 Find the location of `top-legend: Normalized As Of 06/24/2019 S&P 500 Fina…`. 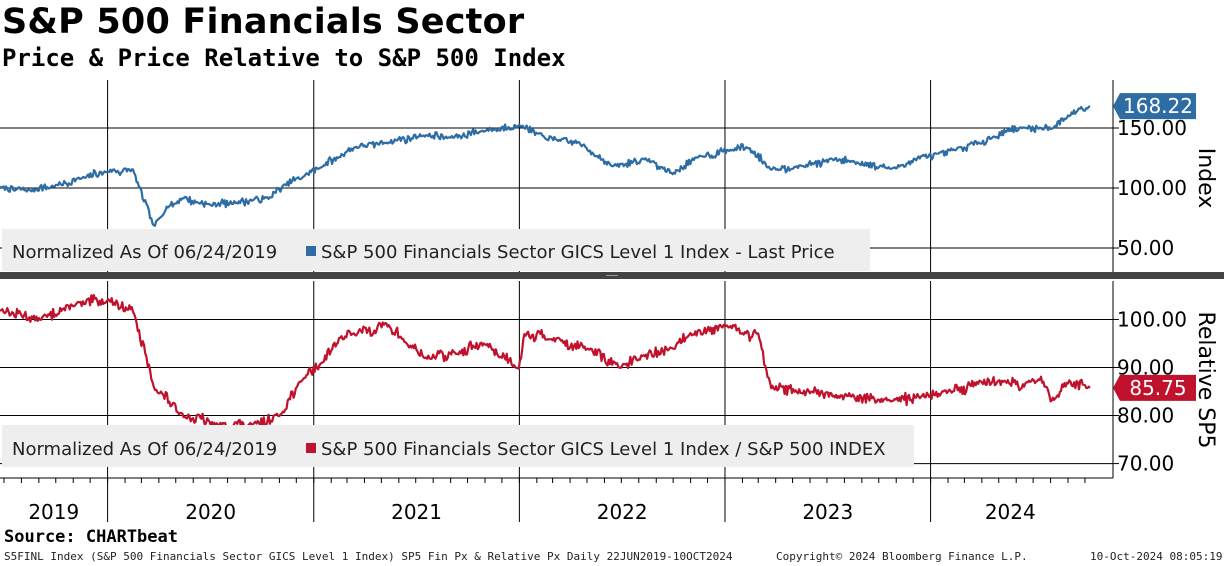

top-legend: Normalized As Of 06/24/2019 S&P 500 Fina… is located at coordinates (436, 250).